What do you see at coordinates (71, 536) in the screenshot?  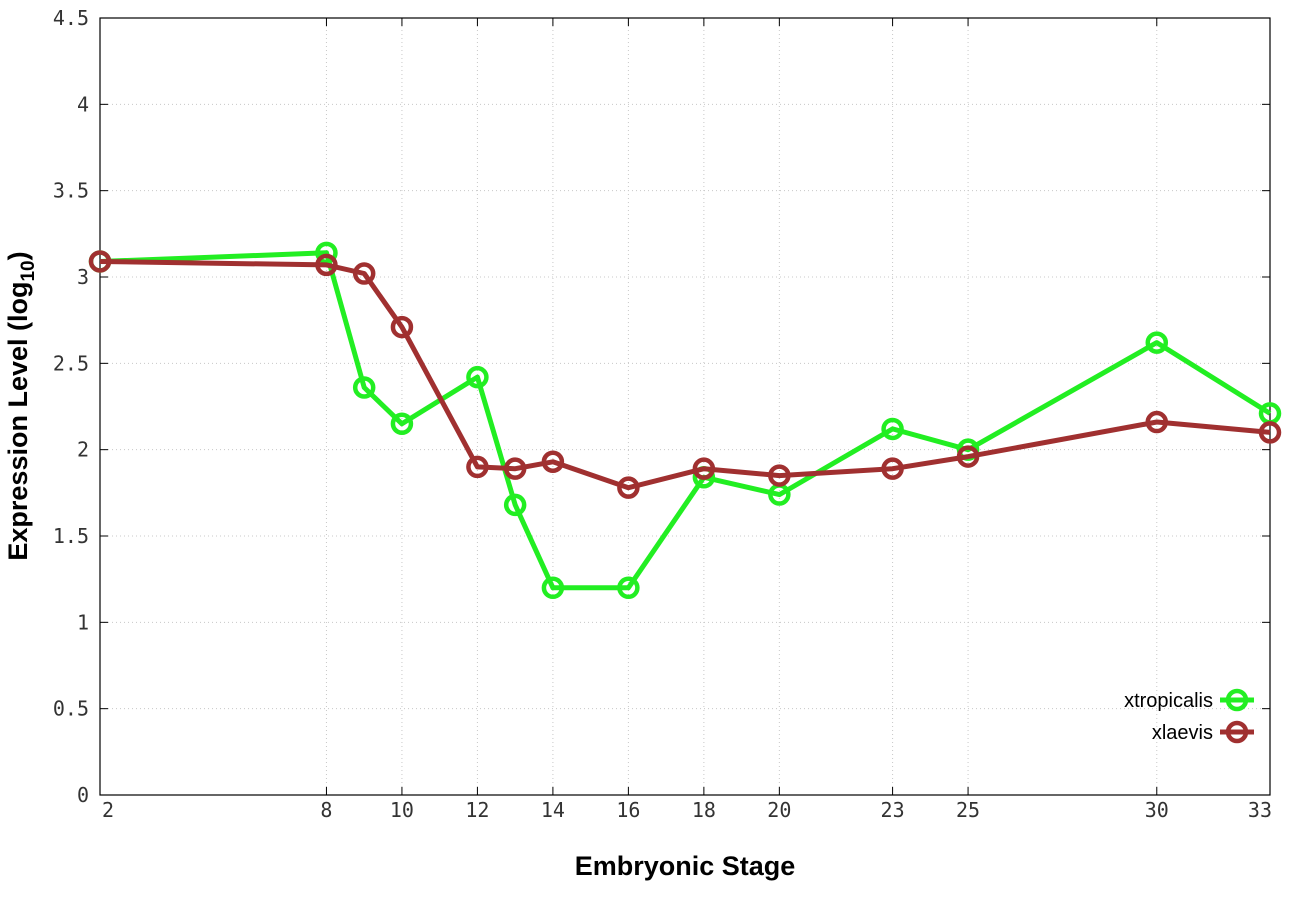 I see `y-tick-label: 1.5` at bounding box center [71, 536].